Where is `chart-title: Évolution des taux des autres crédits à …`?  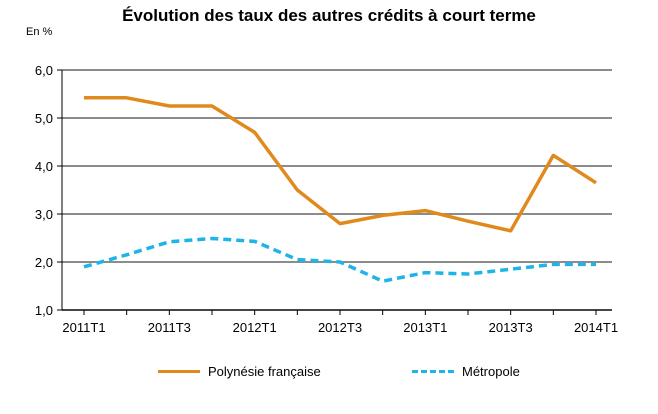 chart-title: Évolution des taux des autres crédits à … is located at coordinates (329, 15).